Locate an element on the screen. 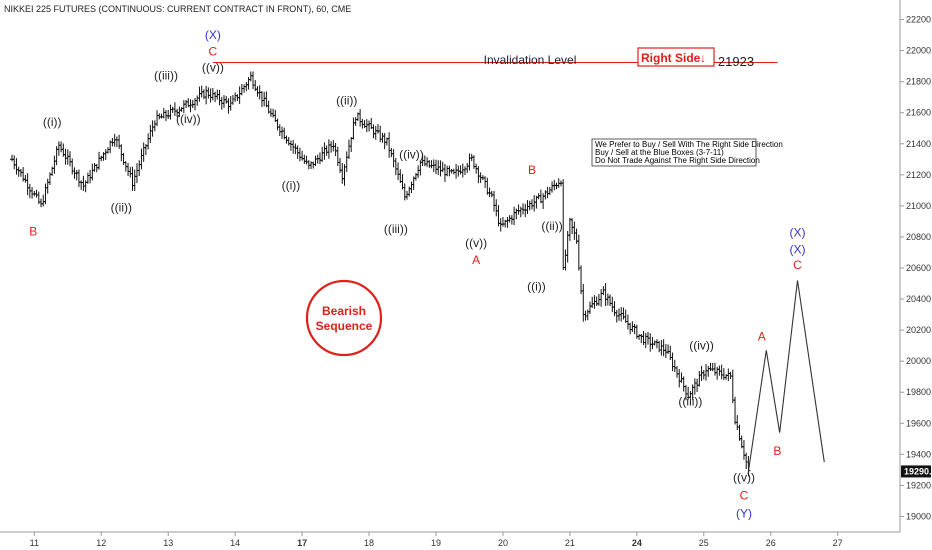  y-tick-label: 19200.0 is located at coordinates (919, 485).